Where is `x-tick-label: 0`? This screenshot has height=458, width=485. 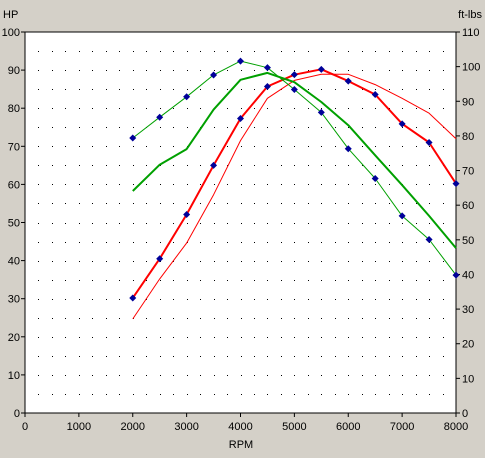
x-tick-label: 0 is located at coordinates (25, 427).